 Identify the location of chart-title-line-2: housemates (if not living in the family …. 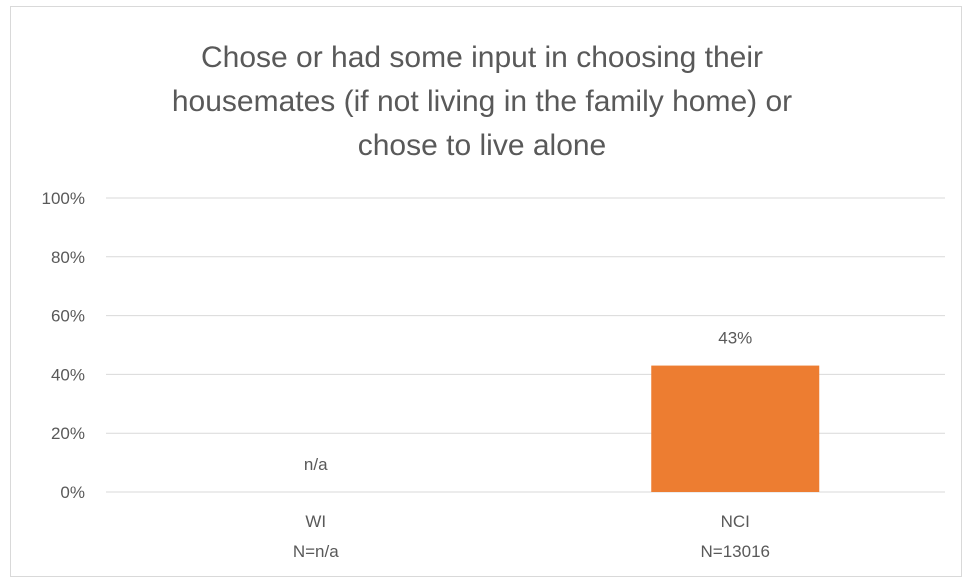
(482, 101).